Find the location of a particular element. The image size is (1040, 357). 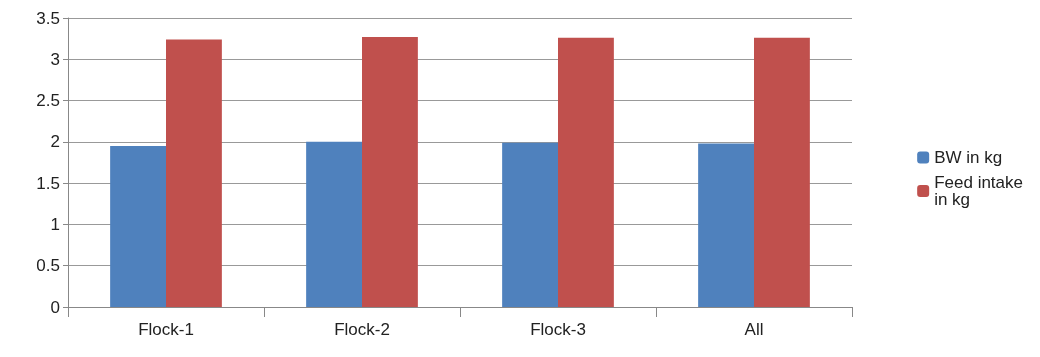

legend-label: BW in kg is located at coordinates (968, 157).